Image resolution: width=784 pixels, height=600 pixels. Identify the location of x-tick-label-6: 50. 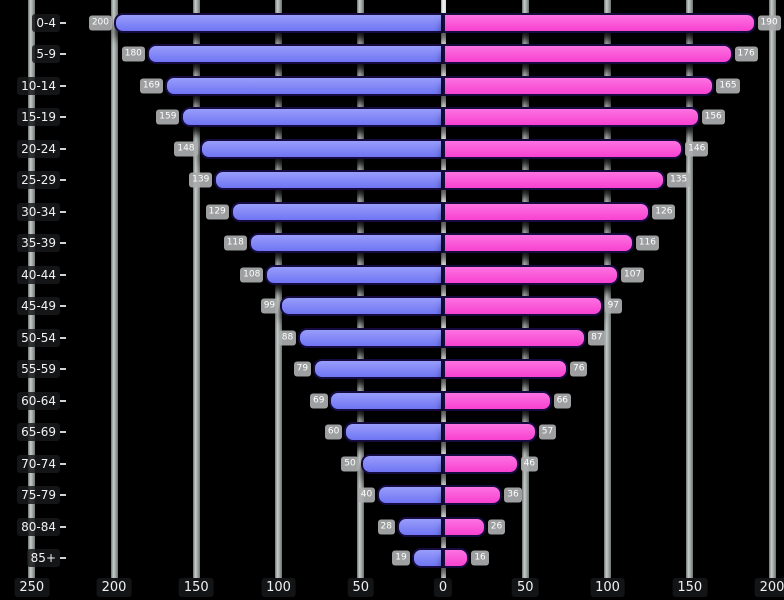
(525, 587).